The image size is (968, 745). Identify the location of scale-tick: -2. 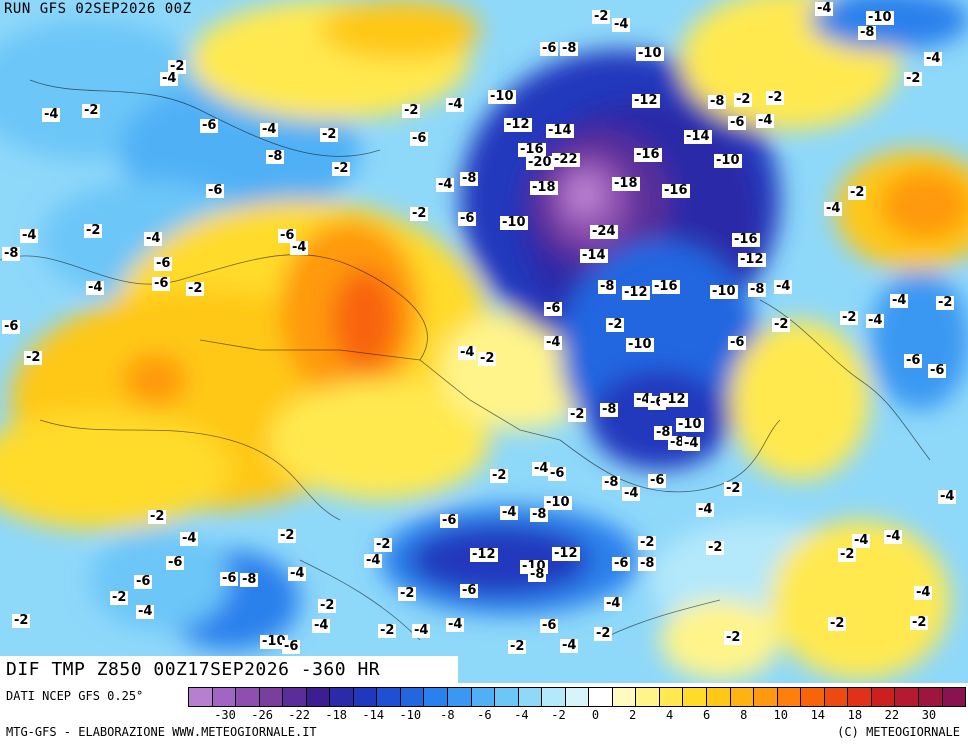
(558, 715).